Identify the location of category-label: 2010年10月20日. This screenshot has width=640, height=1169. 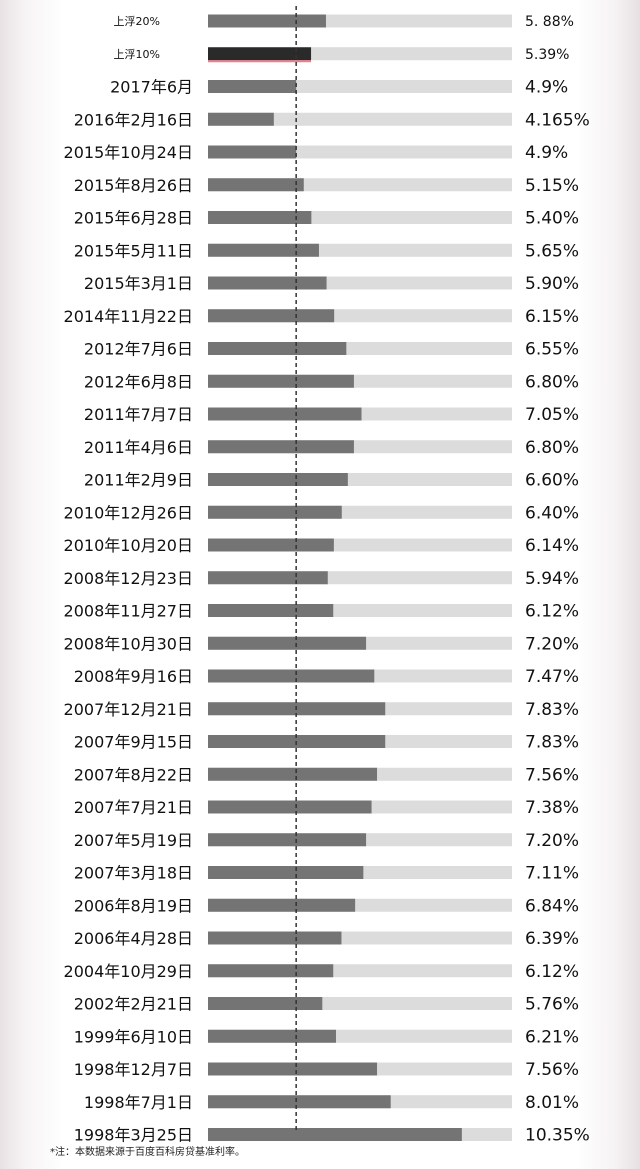
(128, 545).